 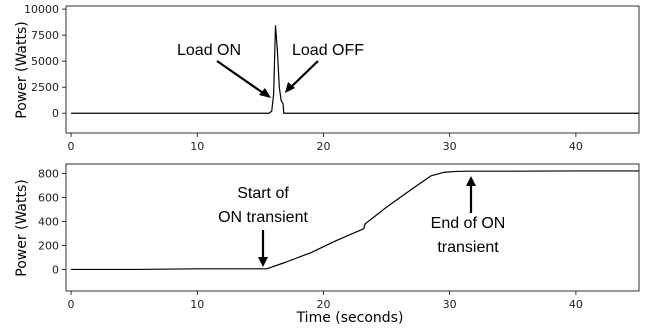 I want to click on annotation-start-line2: ON transient, so click(x=263, y=217).